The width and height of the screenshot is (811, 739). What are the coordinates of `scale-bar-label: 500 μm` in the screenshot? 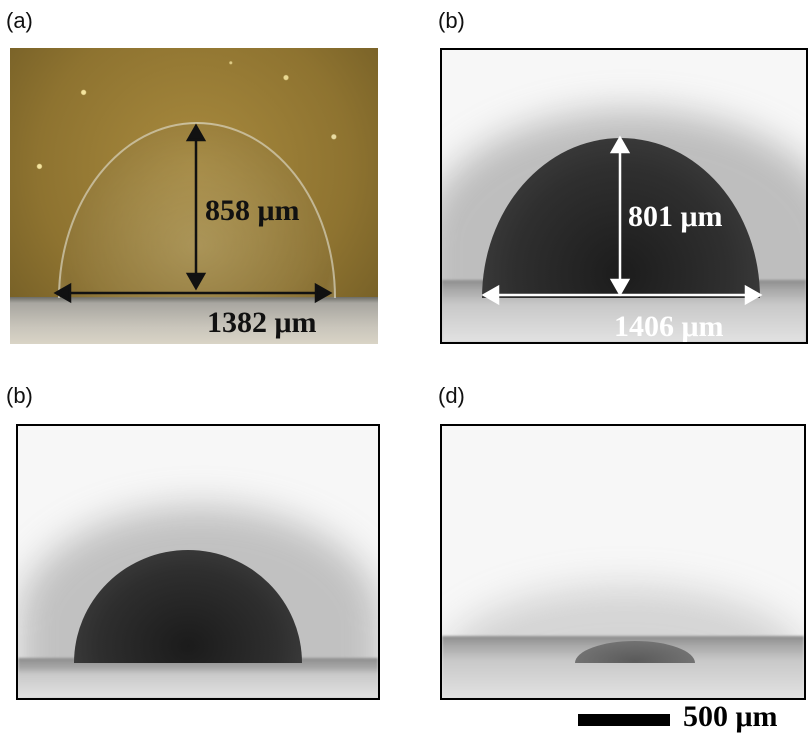 It's located at (730, 716).